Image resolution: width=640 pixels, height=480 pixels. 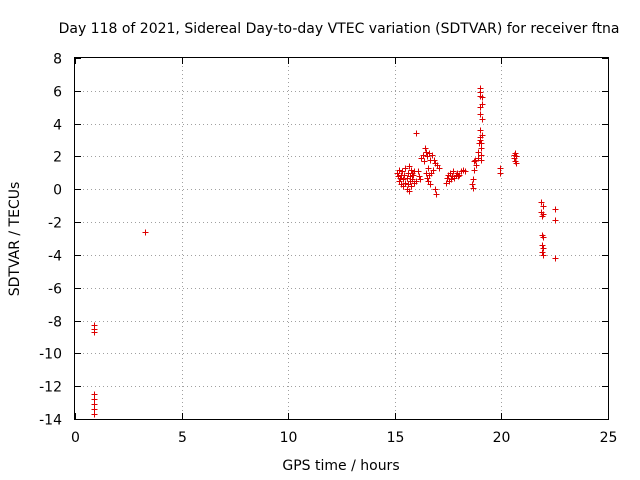 I want to click on y-tick-label: 2, so click(x=57, y=158).